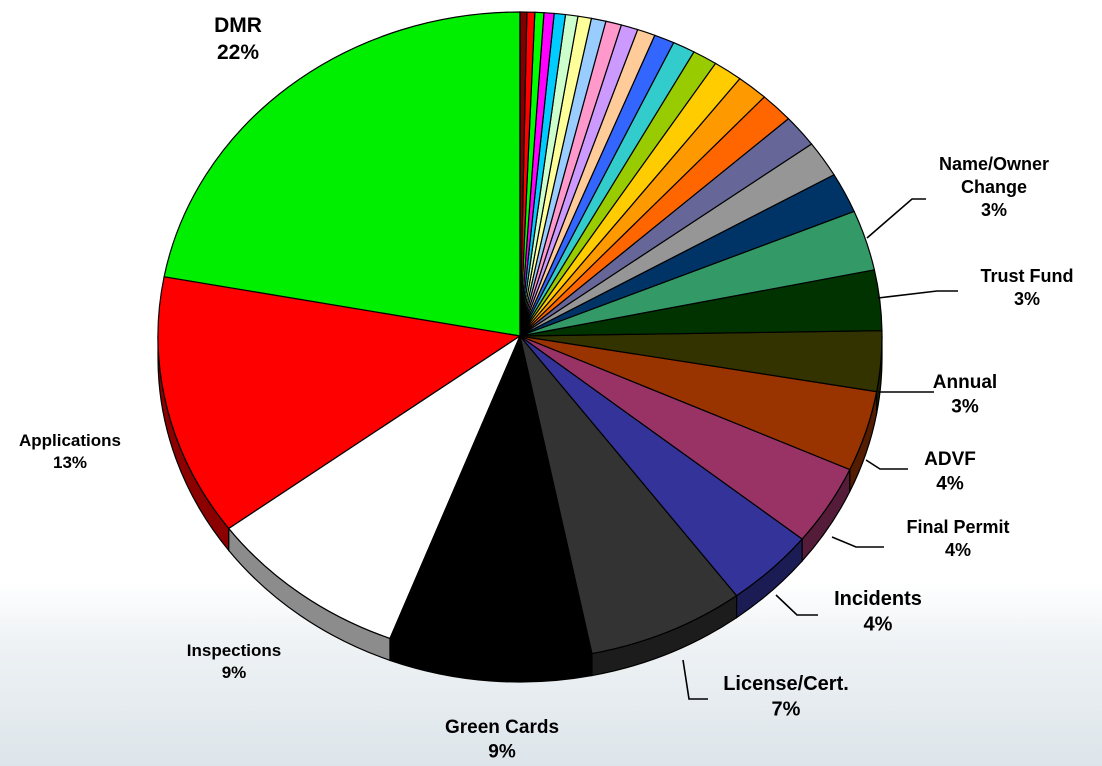  I want to click on slice-value-name-owner-change: 3%, so click(994, 210).